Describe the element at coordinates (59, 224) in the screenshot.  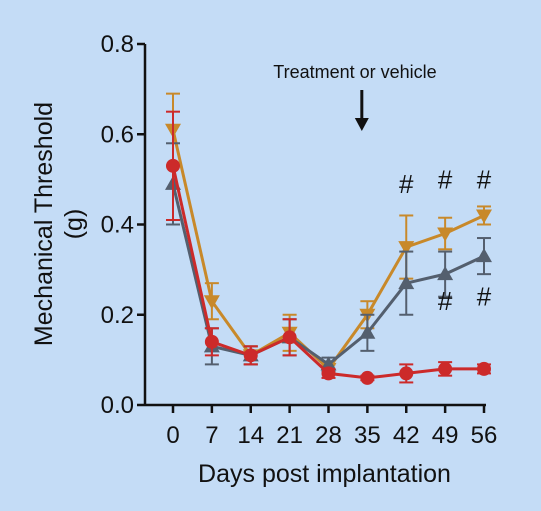
I see `y-axis-title: Mechanical Threshold(g)` at that location.